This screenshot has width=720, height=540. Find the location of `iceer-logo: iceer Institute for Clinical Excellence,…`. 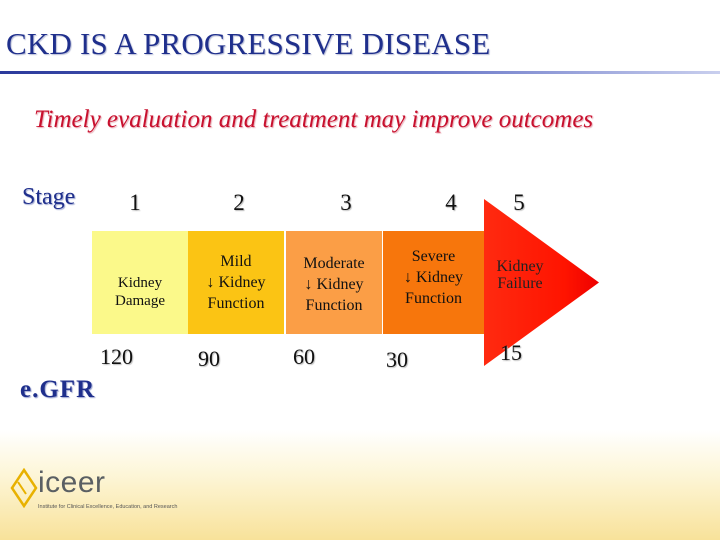

iceer-logo: iceer Institute for Clinical Excellence,… is located at coordinates (108, 496).